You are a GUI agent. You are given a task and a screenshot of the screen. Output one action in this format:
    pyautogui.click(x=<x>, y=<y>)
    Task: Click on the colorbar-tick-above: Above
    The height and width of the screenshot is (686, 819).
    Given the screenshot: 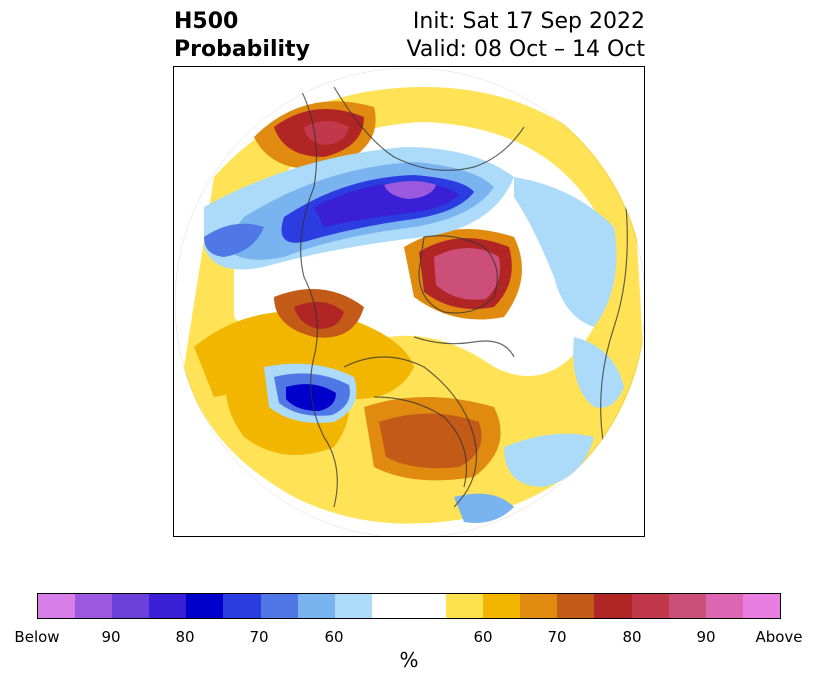 What is the action you would take?
    pyautogui.click(x=779, y=637)
    